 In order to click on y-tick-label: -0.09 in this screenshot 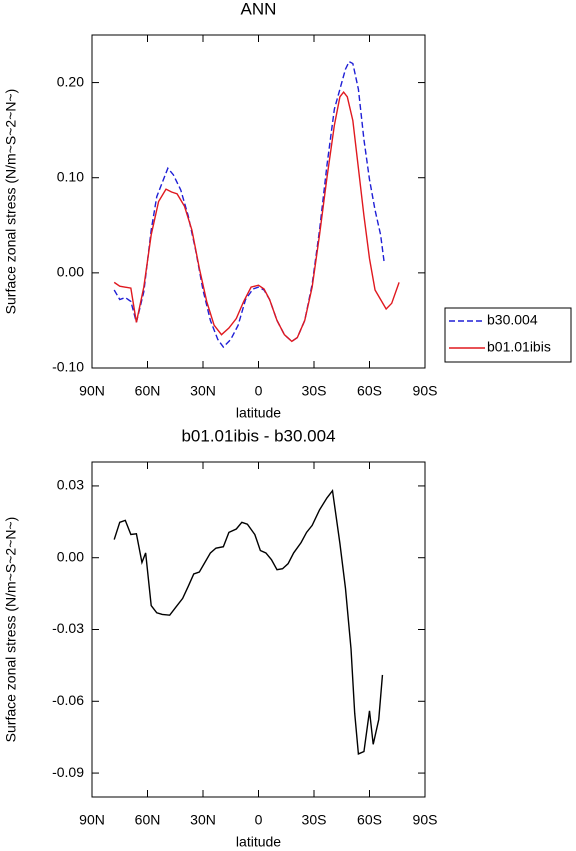, I will do `click(68, 772)`.